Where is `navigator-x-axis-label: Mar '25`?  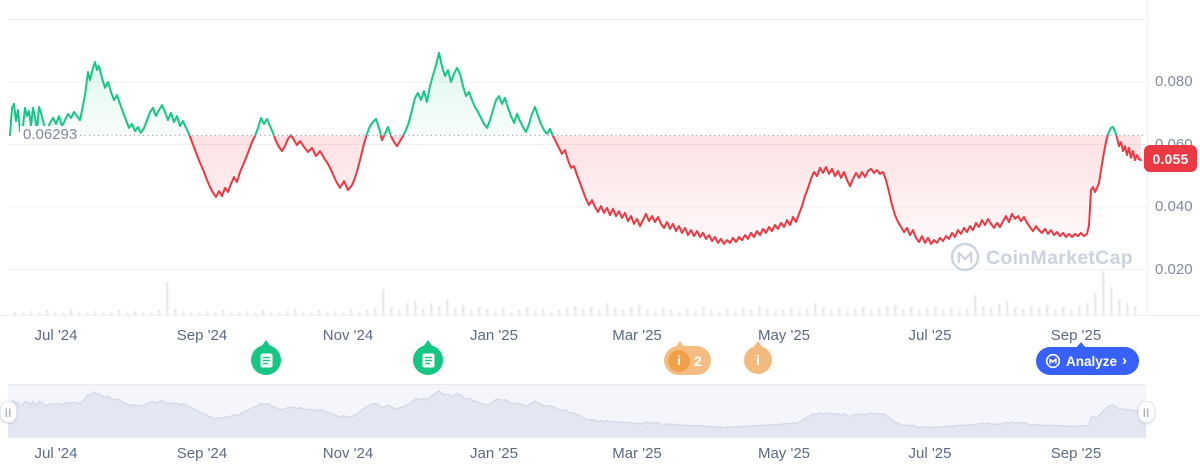 navigator-x-axis-label: Mar '25 is located at coordinates (637, 453).